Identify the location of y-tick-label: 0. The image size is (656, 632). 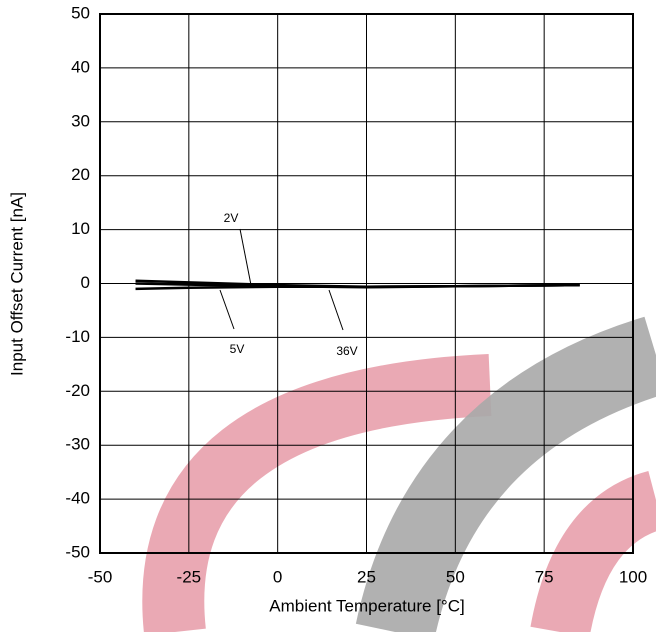
(85, 282).